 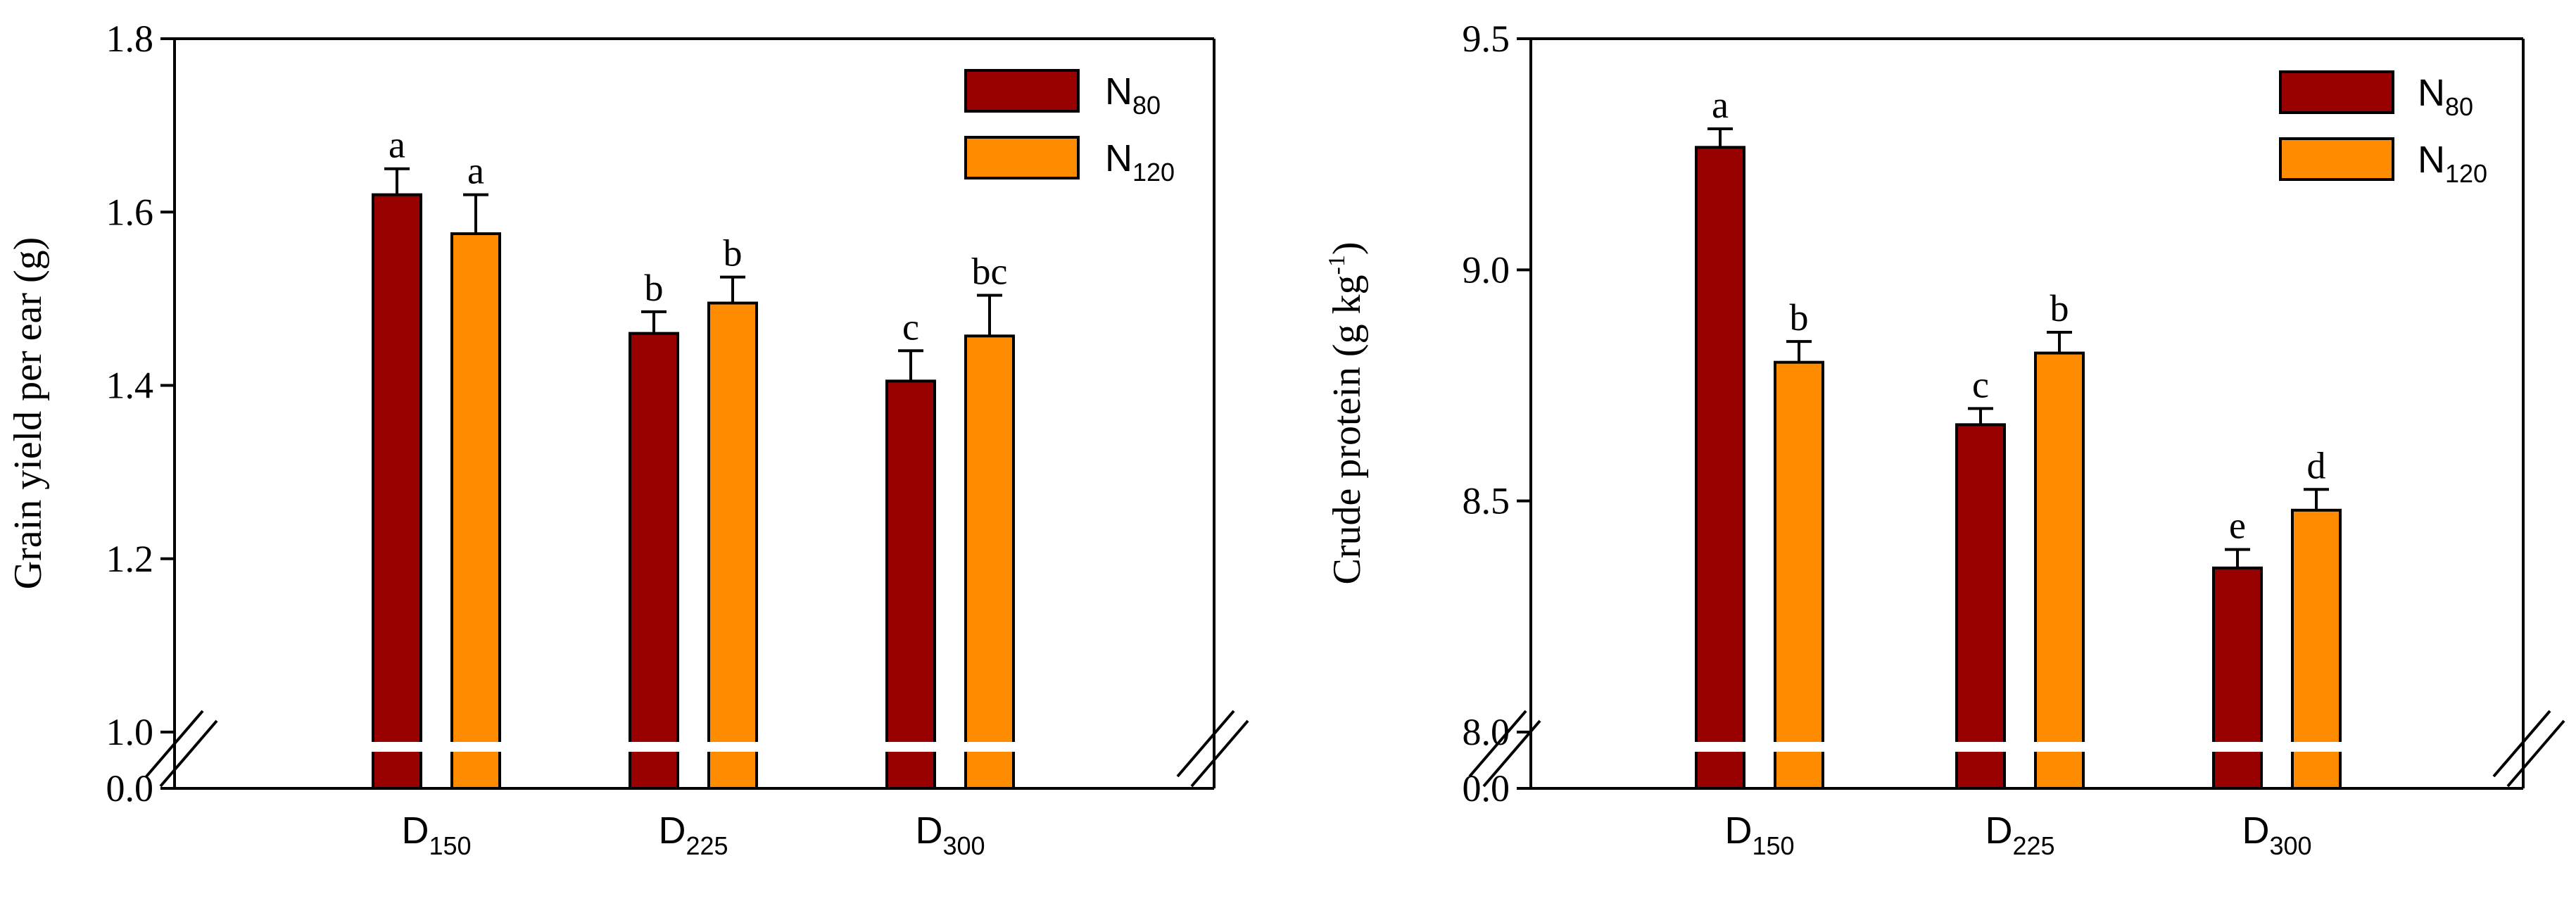 I want to click on y-tick-label: 9.0, so click(x=1486, y=269).